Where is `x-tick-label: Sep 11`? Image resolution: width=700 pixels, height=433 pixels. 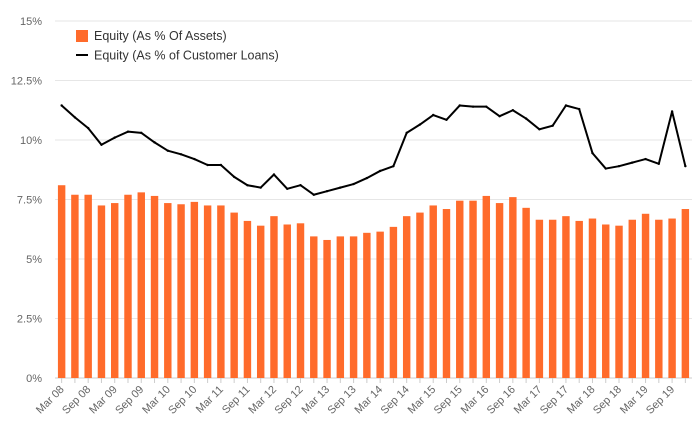
x-tick-label: Sep 11 is located at coordinates (236, 400).